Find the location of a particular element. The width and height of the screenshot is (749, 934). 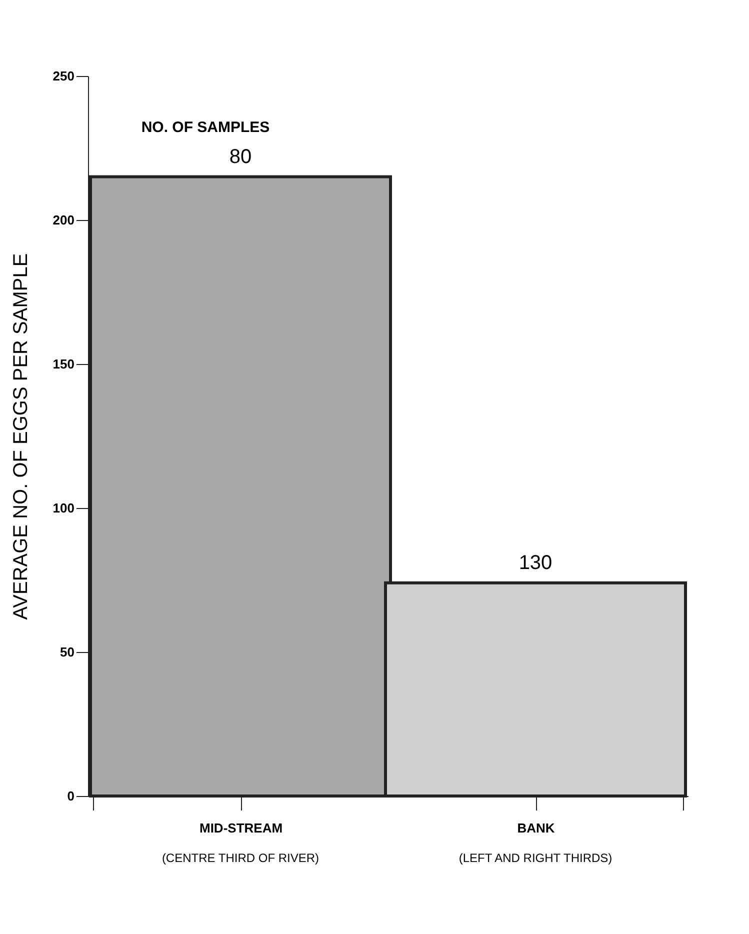

text: (LEFT AND RIGHT THIRDS) is located at coordinates (535, 858).